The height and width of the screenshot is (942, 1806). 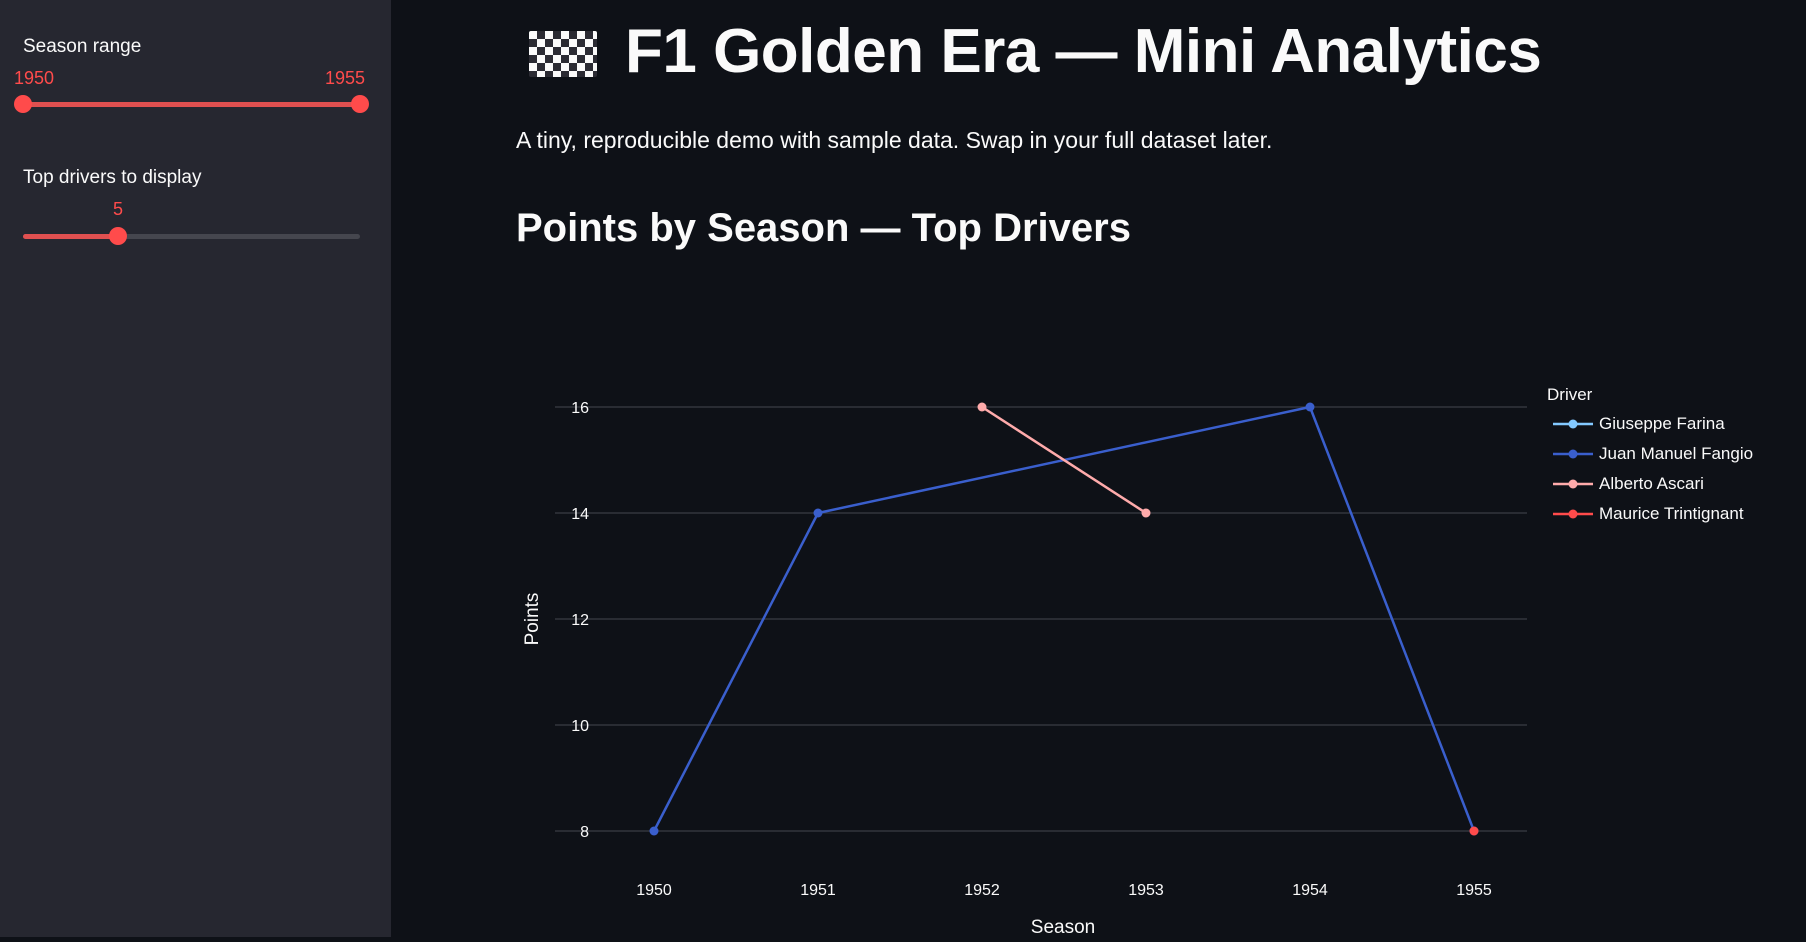 What do you see at coordinates (118, 209) in the screenshot?
I see `top-drivers-value: 5` at bounding box center [118, 209].